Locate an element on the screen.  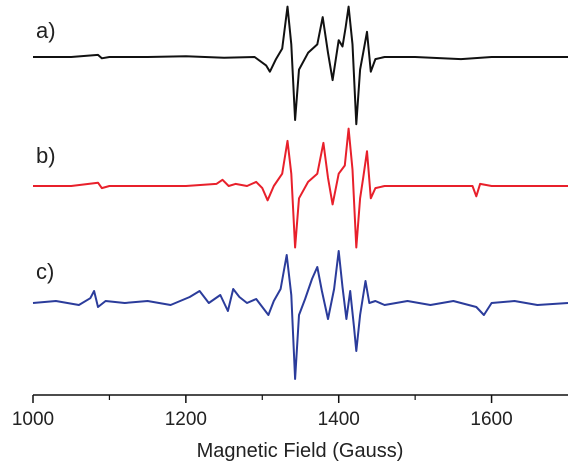
x-axis-ticks: 1000 1200 1400 1600 is located at coordinates (262, 412).